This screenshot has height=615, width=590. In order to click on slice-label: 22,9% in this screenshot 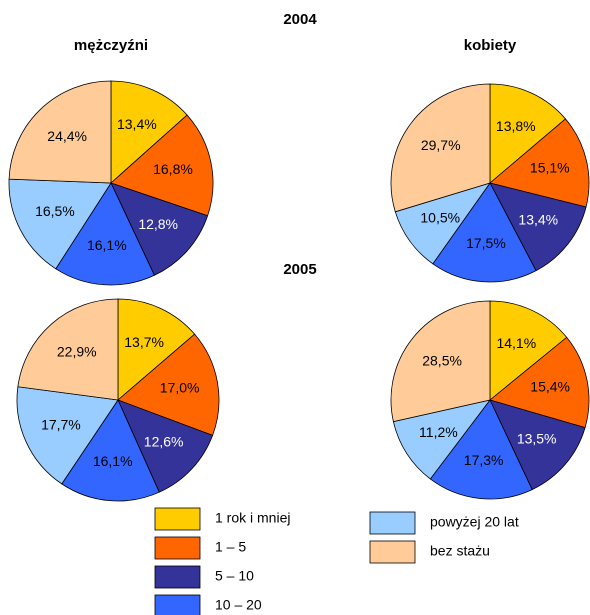, I will do `click(77, 352)`.